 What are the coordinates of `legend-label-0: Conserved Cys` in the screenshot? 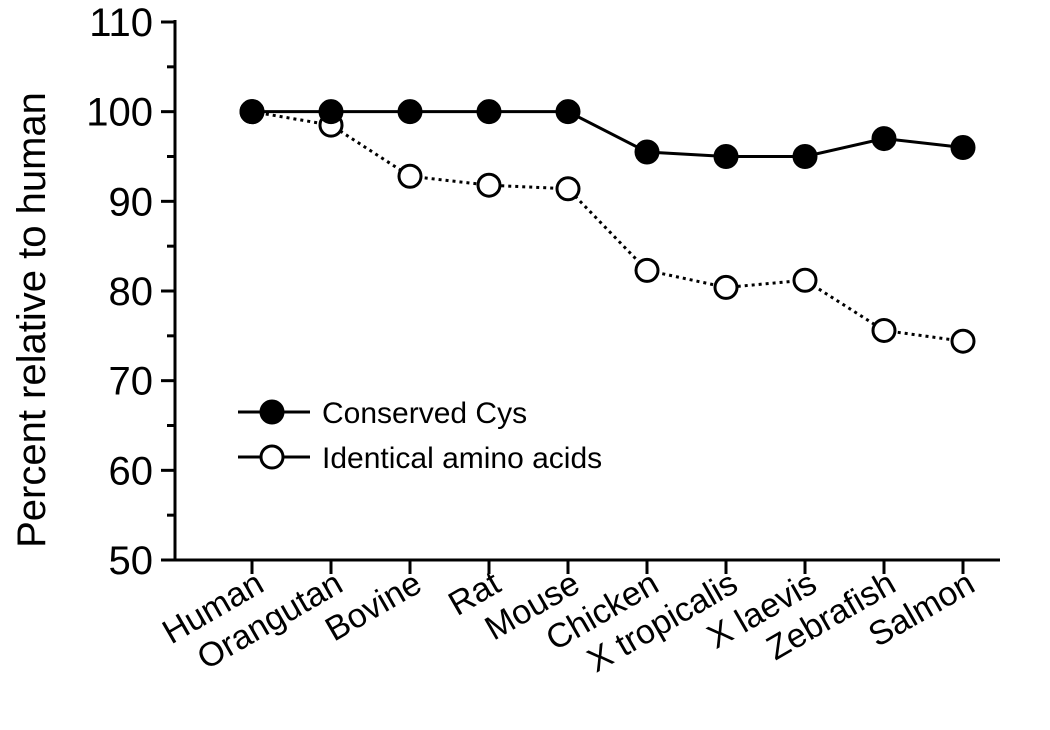 It's located at (424, 413).